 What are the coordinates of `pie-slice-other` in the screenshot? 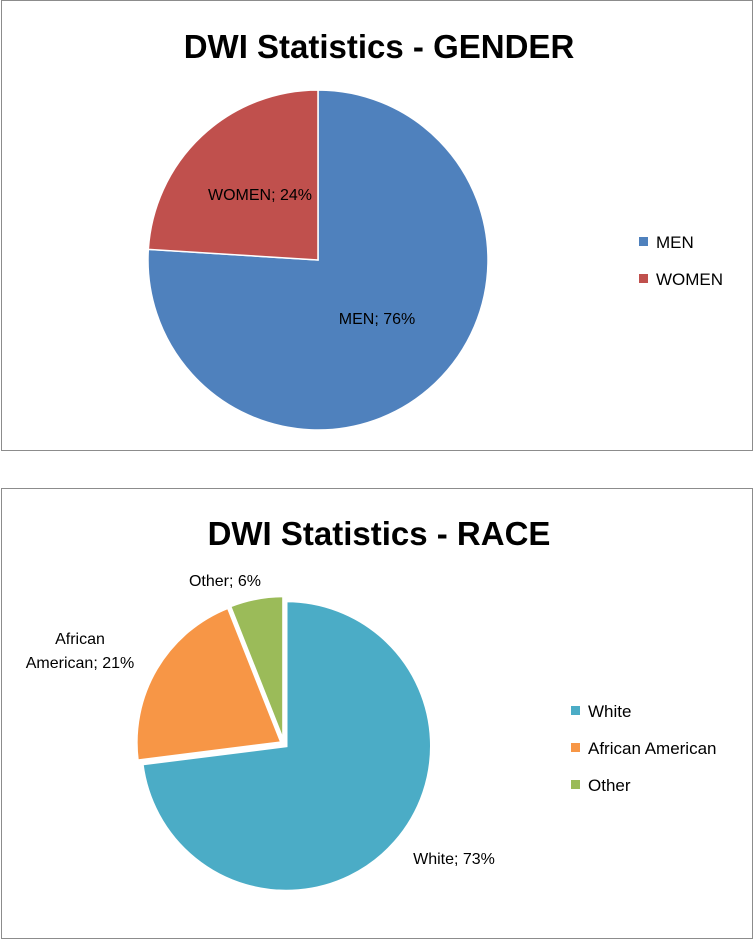 It's located at (256, 668).